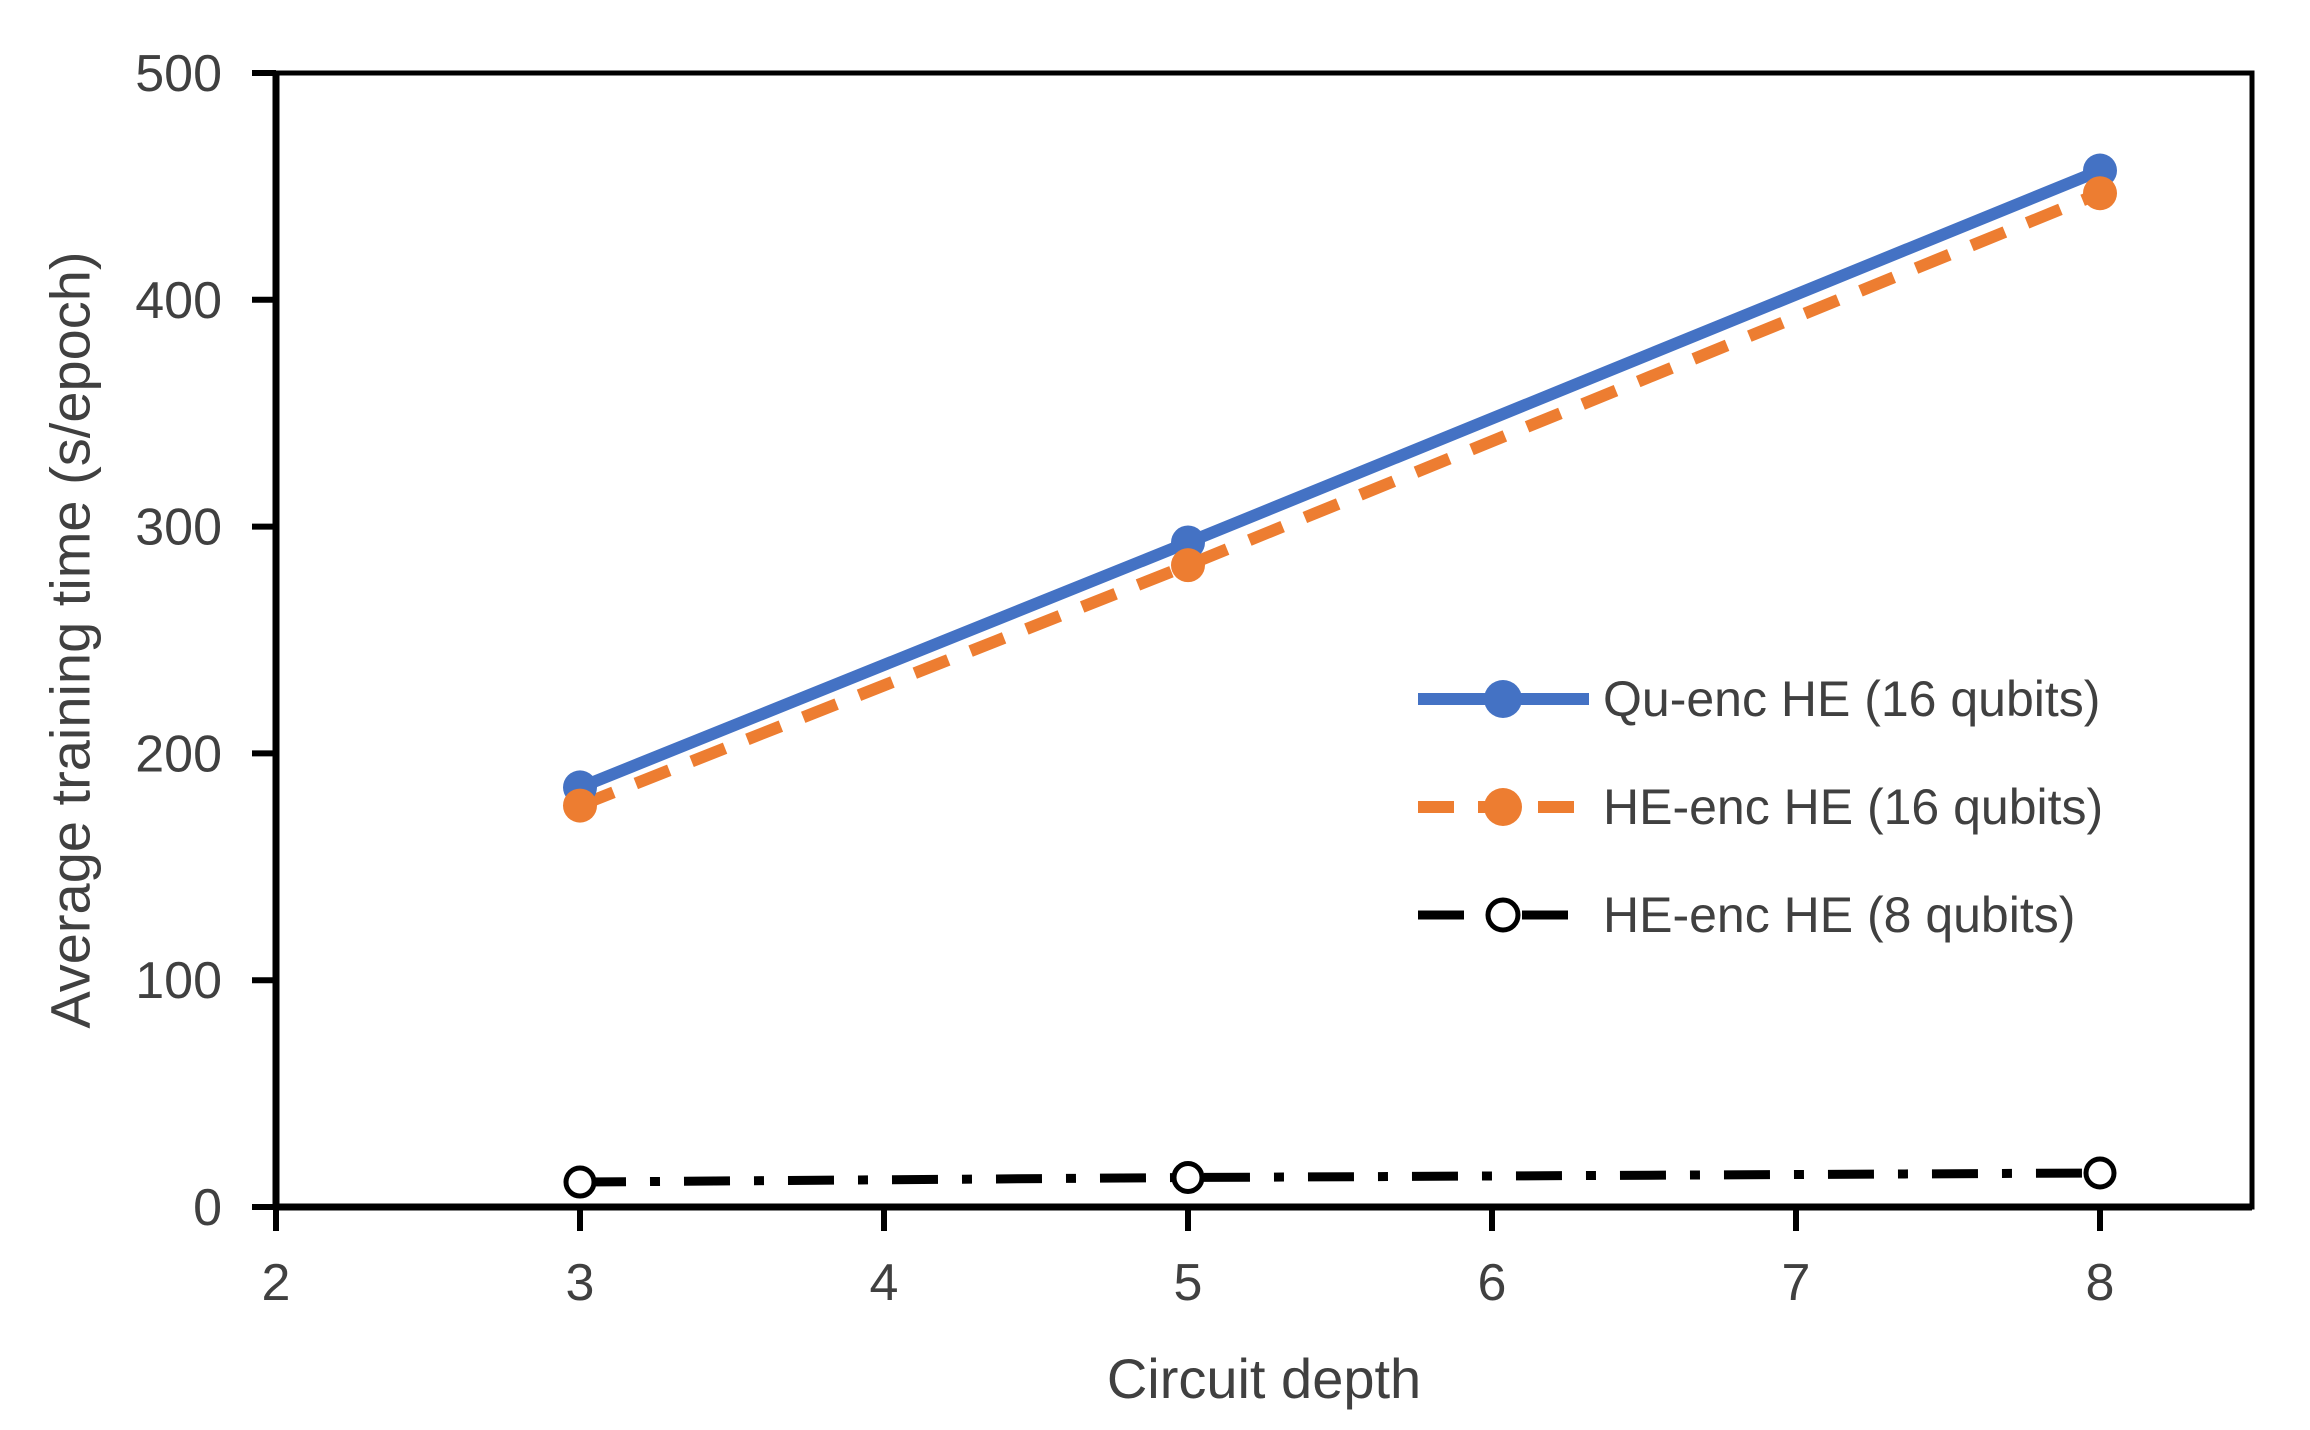 The width and height of the screenshot is (2310, 1430). Describe the element at coordinates (1839, 915) in the screenshot. I see `legend-label: HE-enc HE (8 qubits)` at that location.